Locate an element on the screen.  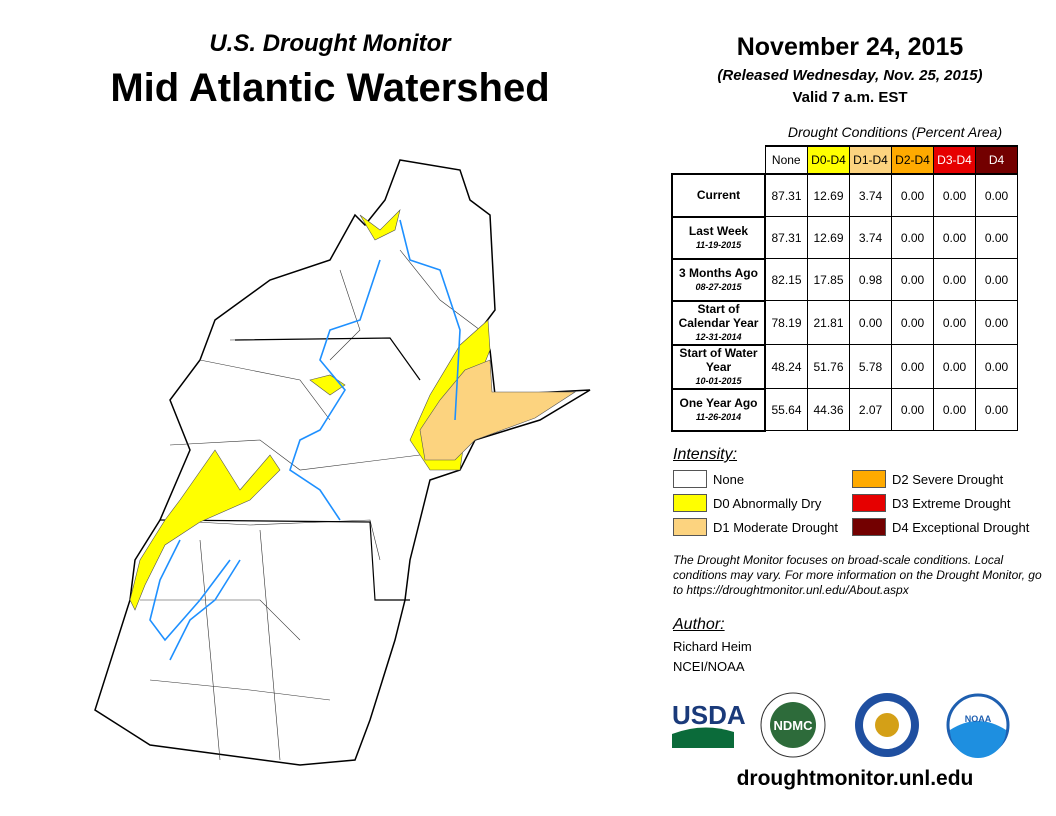
legend-label: None is located at coordinates (729, 479).